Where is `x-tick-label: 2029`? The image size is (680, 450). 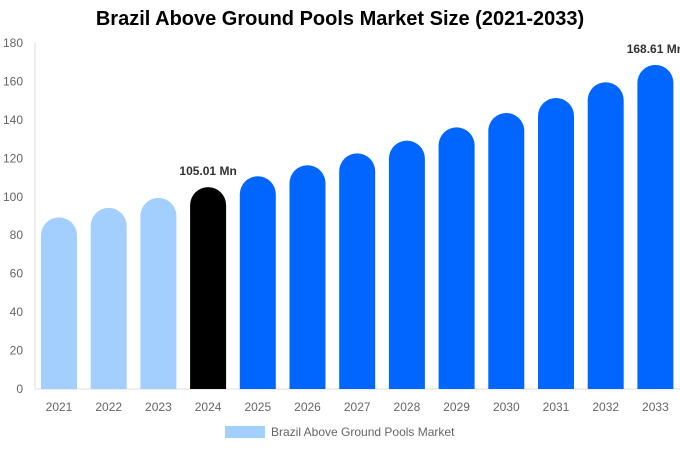
x-tick-label: 2029 is located at coordinates (456, 407).